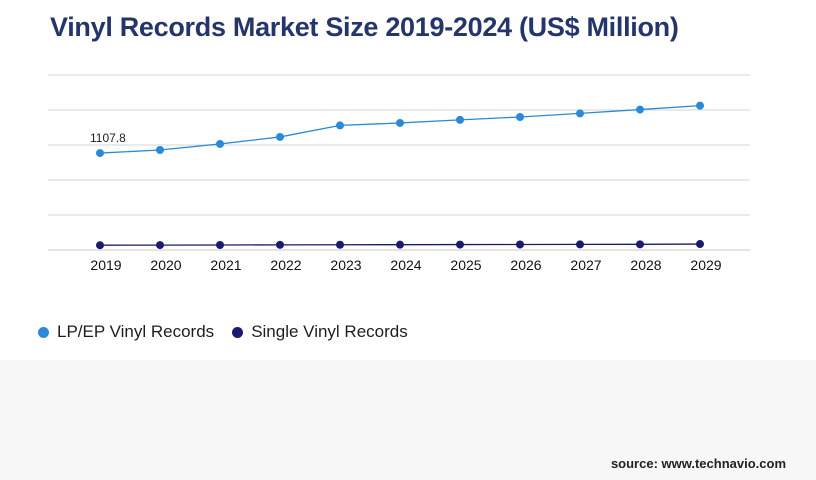 This screenshot has height=480, width=816. What do you see at coordinates (223, 332) in the screenshot?
I see `legend: LP/EP Vinyl Records Single Vinyl Records` at bounding box center [223, 332].